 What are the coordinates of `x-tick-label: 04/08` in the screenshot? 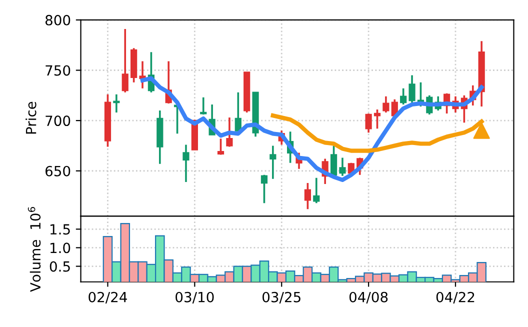 It's located at (368, 298).